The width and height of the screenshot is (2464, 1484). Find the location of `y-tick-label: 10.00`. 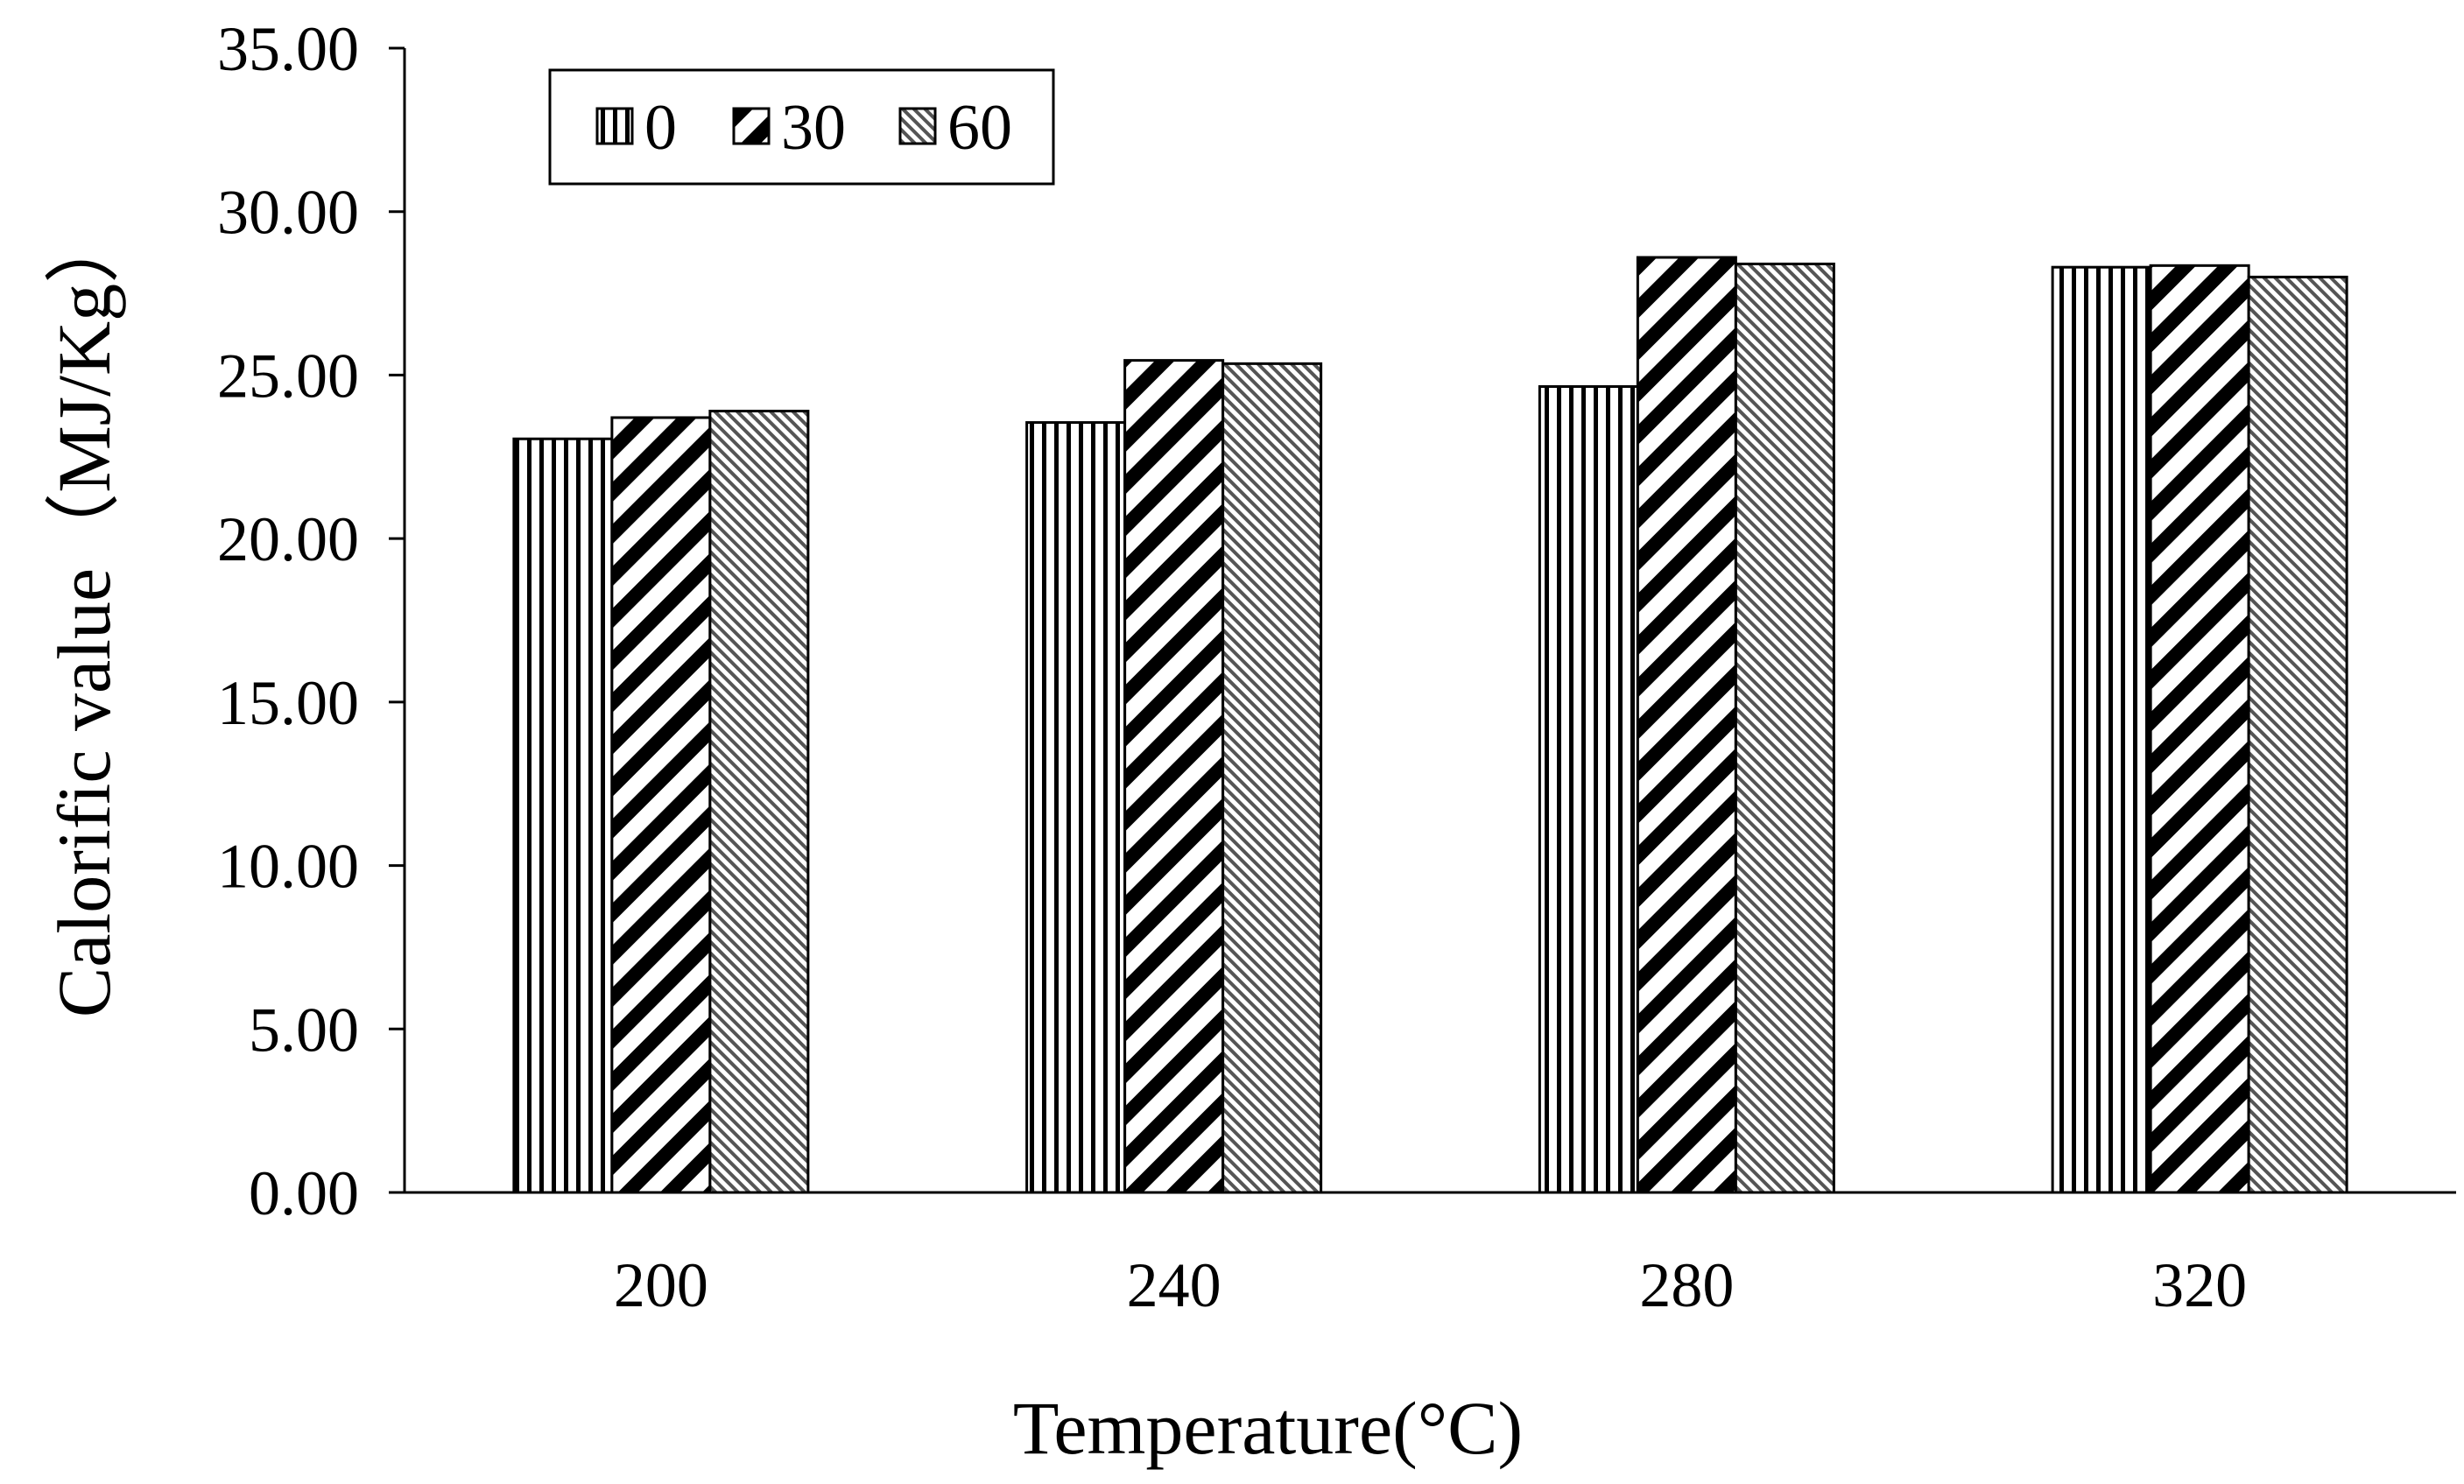

y-tick-label: 10.00 is located at coordinates (288, 867).